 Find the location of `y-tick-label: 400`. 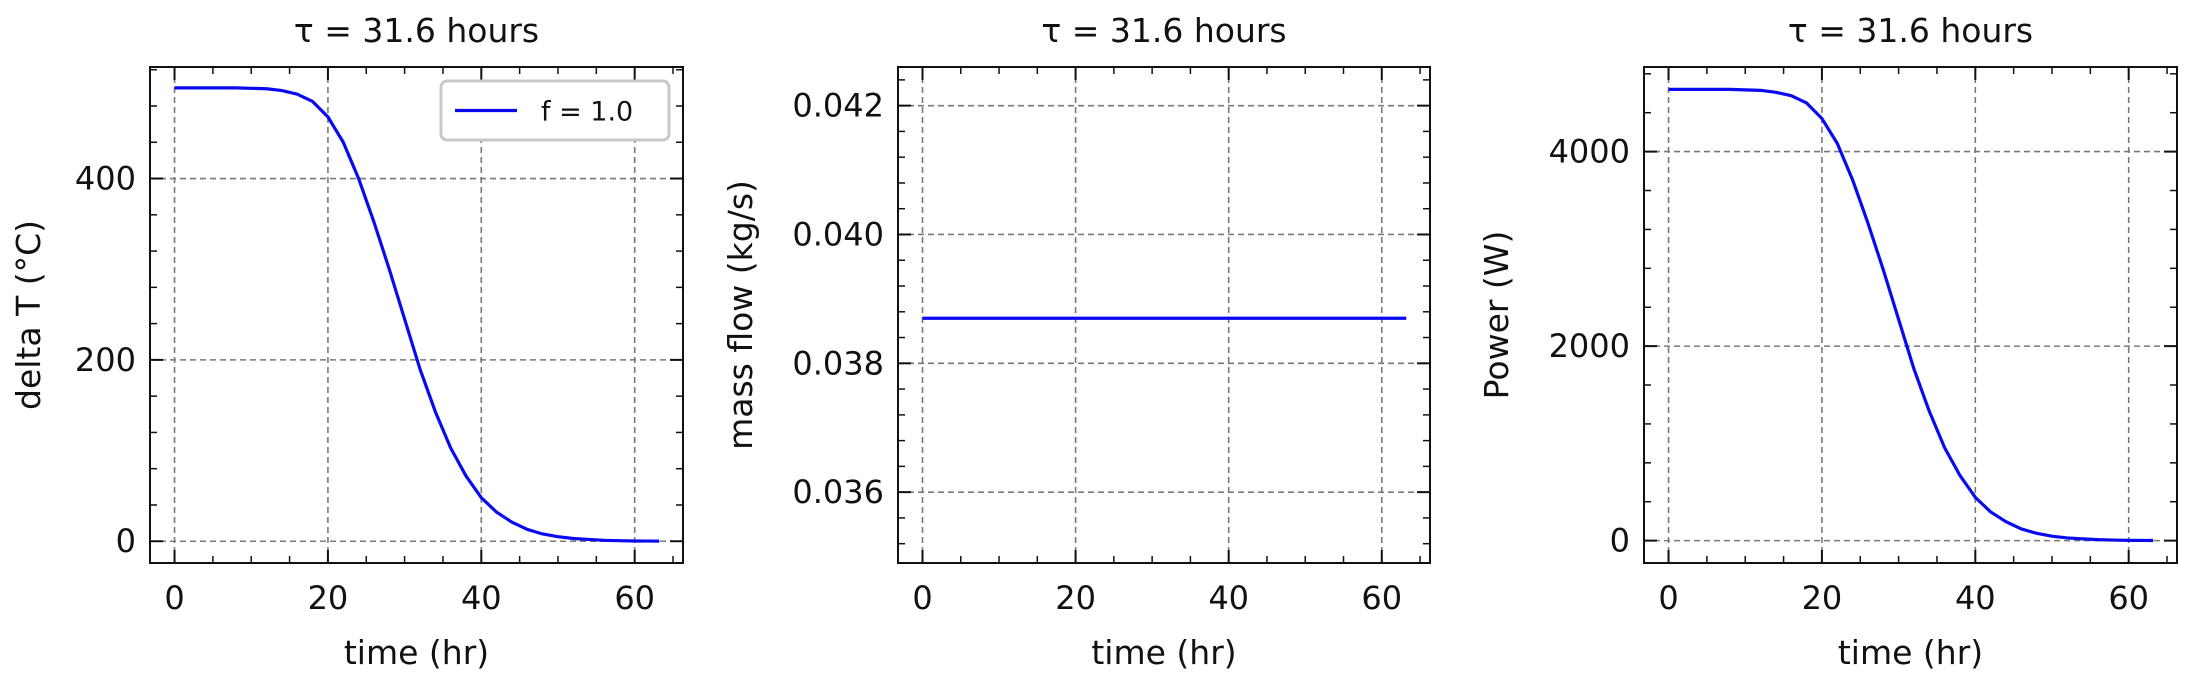

y-tick-label: 400 is located at coordinates (105, 179).